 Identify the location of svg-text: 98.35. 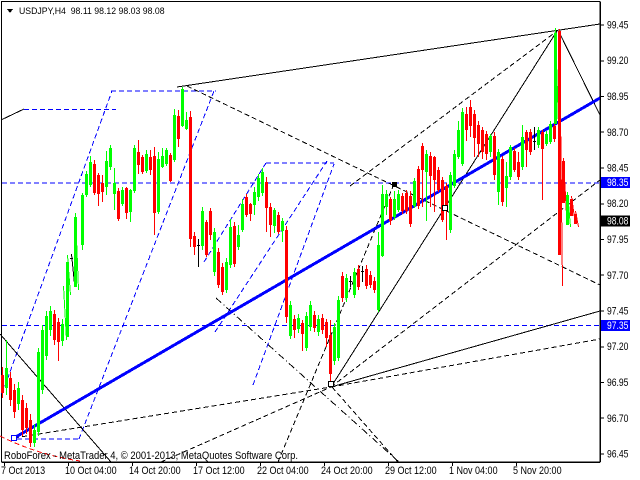
(618, 183).